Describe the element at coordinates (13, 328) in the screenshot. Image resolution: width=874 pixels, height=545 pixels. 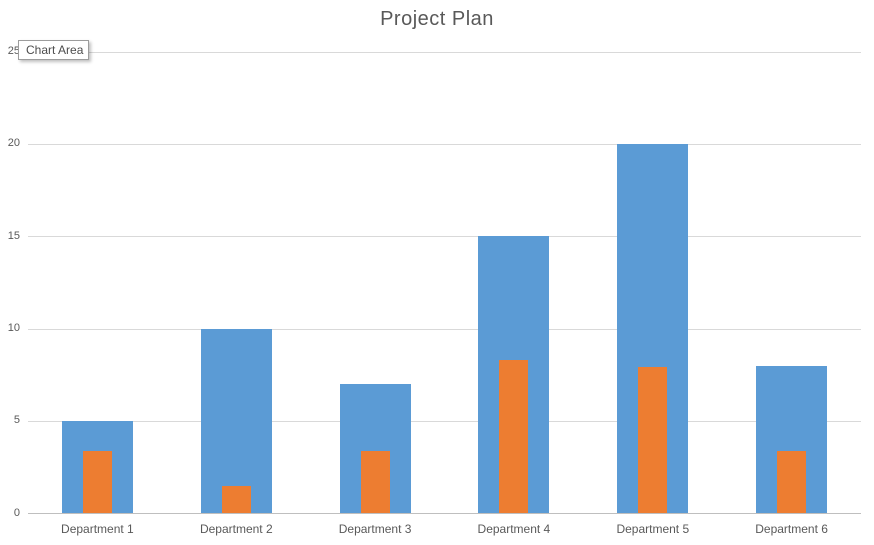
I see `y-axis-tick-label-10: 10` at that location.